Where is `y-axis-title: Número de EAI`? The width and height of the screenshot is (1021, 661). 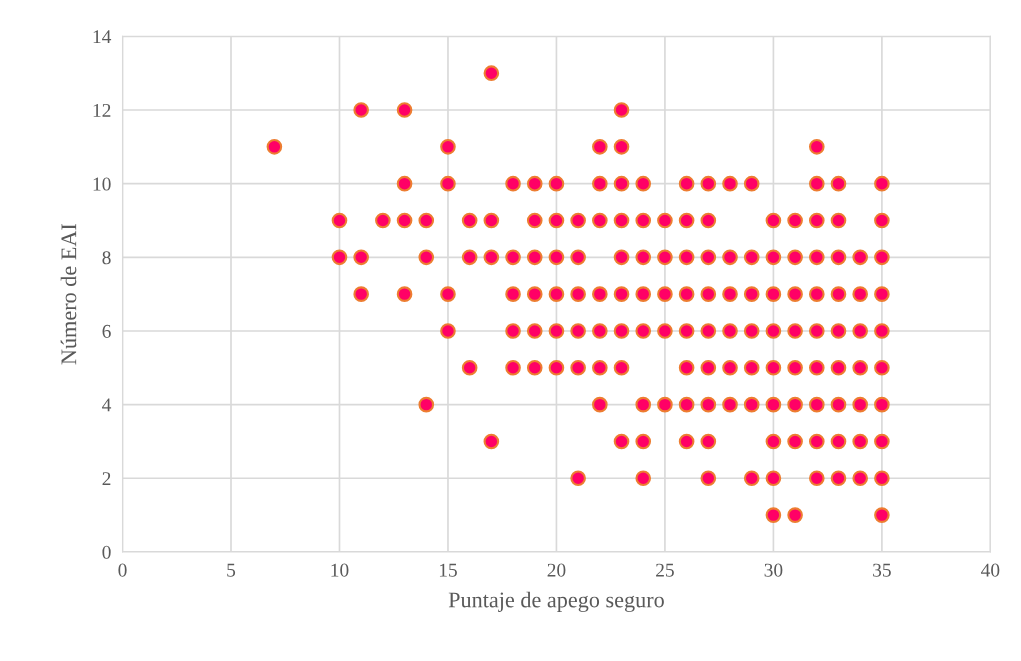
y-axis-title: Número de EAI is located at coordinates (68, 294).